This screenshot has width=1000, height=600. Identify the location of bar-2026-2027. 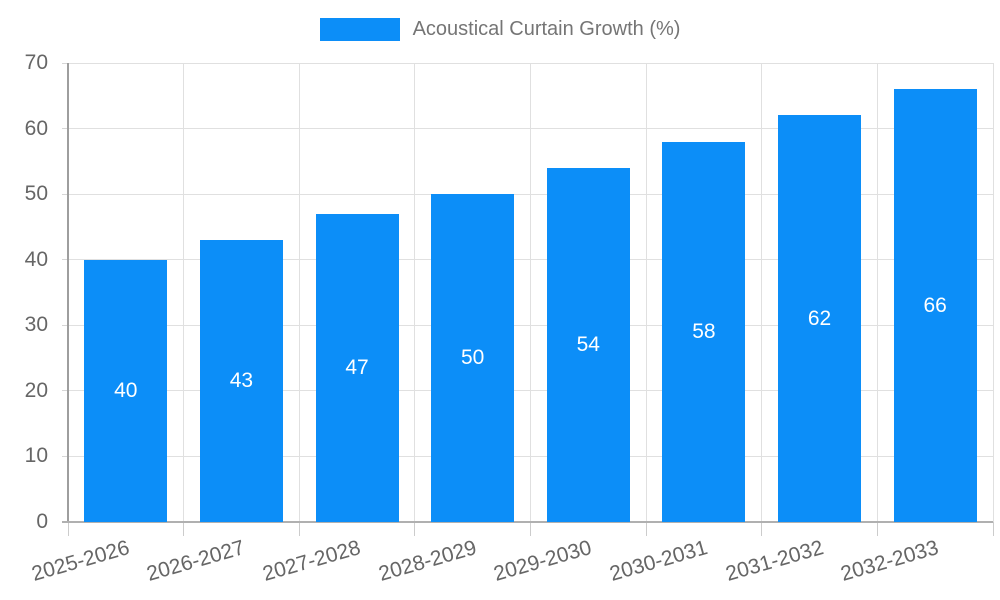
(241, 381).